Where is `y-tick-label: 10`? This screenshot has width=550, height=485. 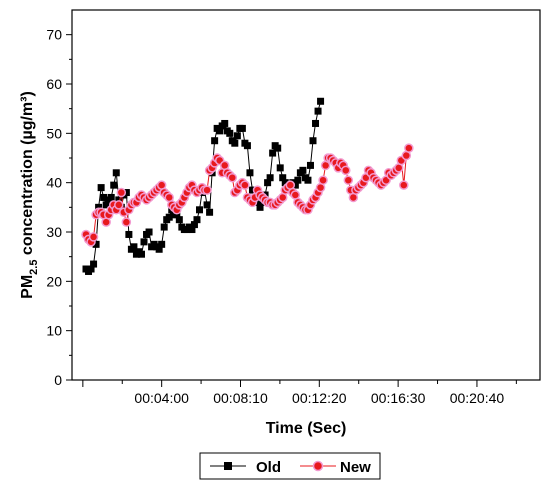 y-tick-label: 10 is located at coordinates (54, 331).